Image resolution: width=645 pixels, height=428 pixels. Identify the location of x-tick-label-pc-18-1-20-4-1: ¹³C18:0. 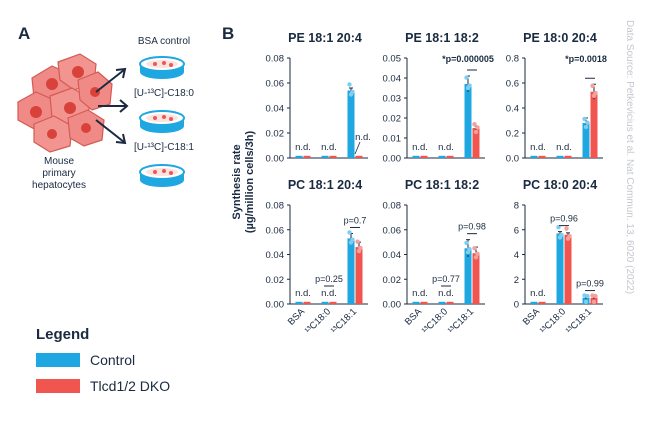
(318, 321).